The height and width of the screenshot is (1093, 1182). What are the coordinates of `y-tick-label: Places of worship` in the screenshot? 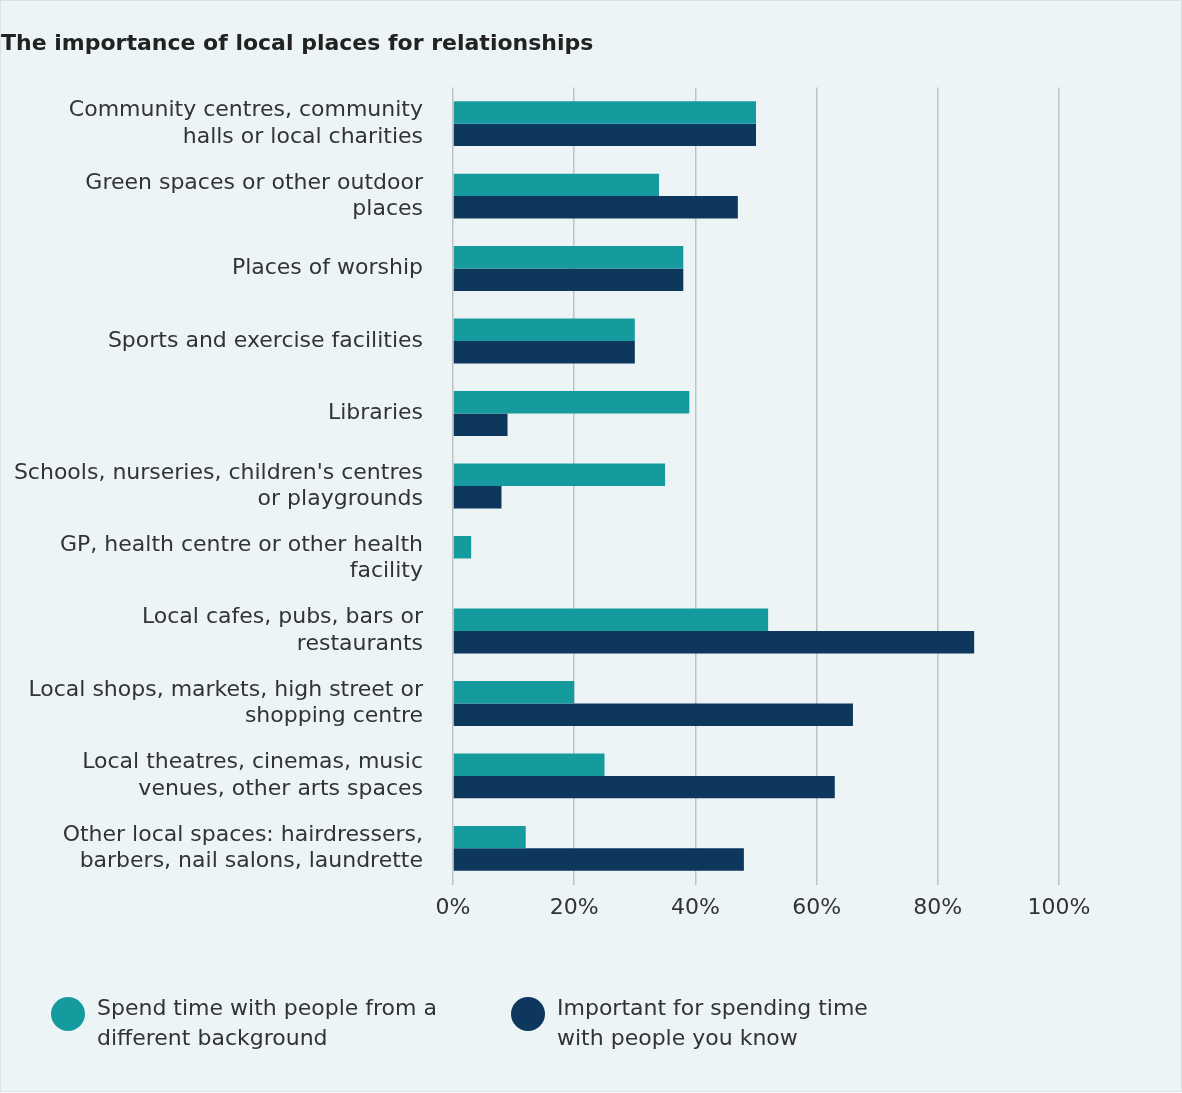 It's located at (327, 267).